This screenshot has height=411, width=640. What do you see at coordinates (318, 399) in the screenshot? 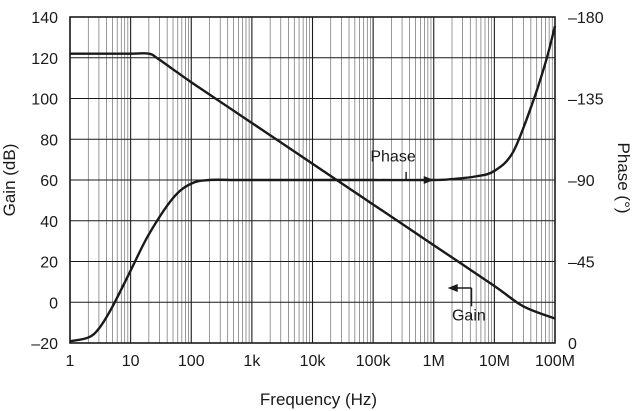
I see `x-axis-label: Frequency (Hz)` at bounding box center [318, 399].